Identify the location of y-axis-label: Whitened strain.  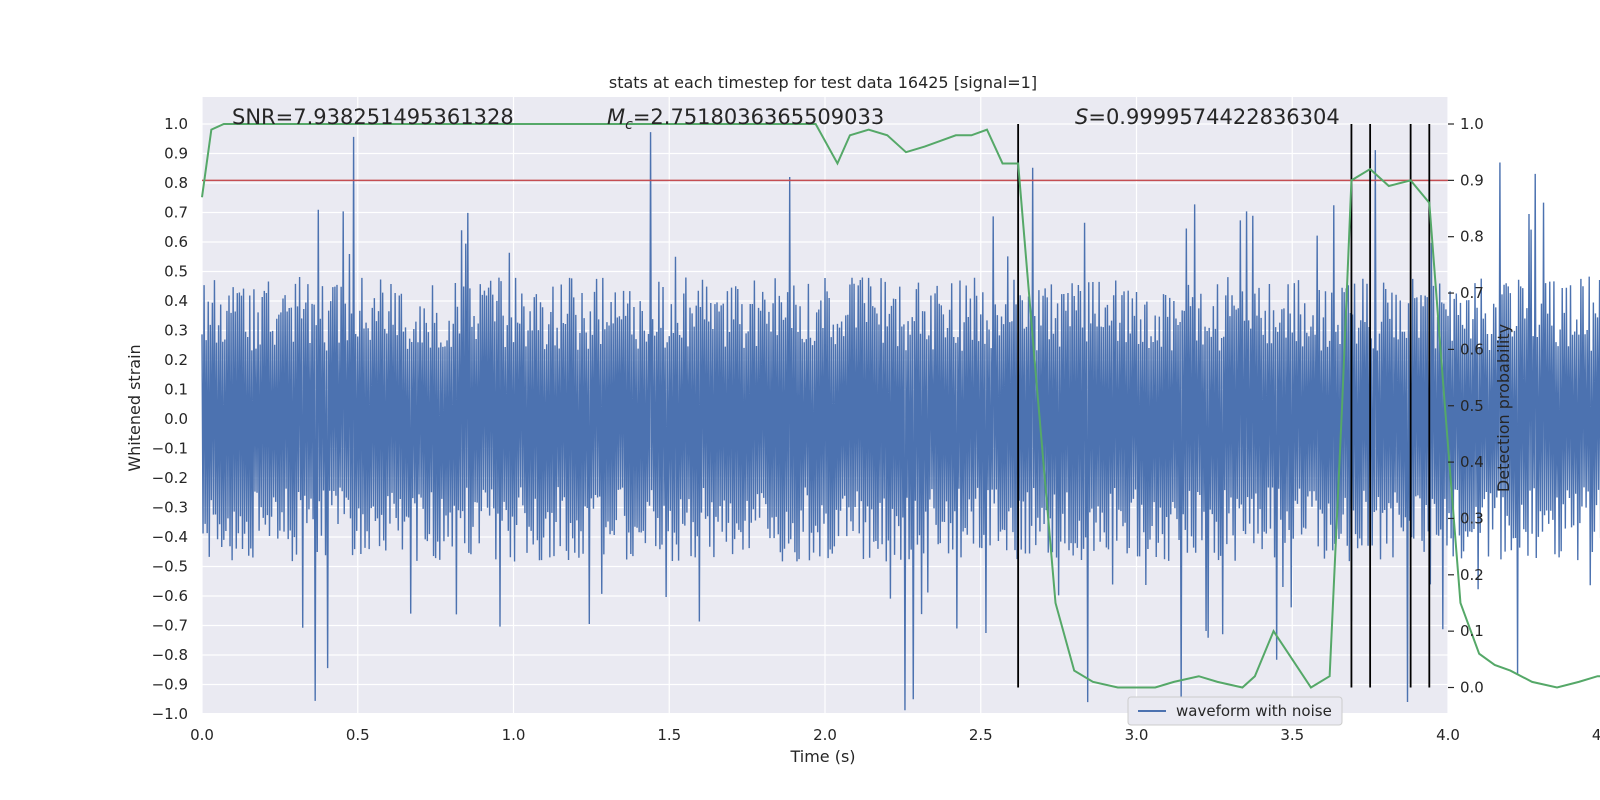
(134, 407).